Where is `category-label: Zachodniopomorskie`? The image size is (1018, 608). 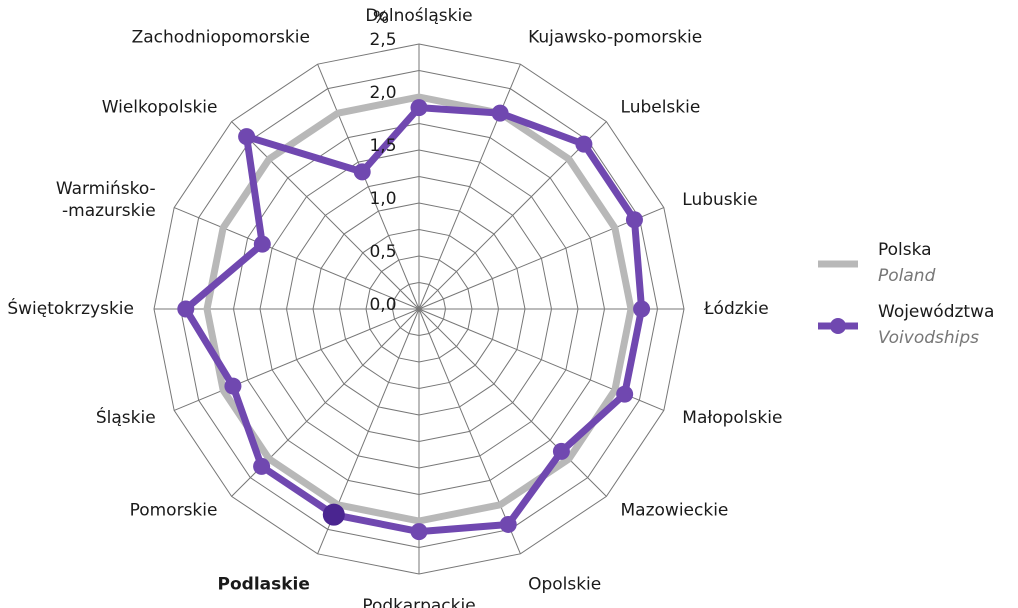 category-label: Zachodniopomorskie is located at coordinates (221, 38).